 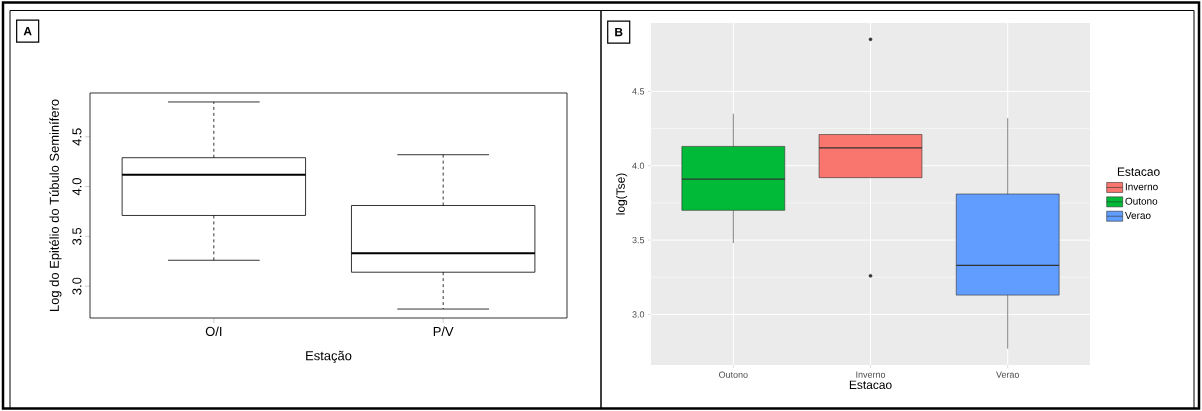 I want to click on x-axis-title: Estacao, so click(x=870, y=385).